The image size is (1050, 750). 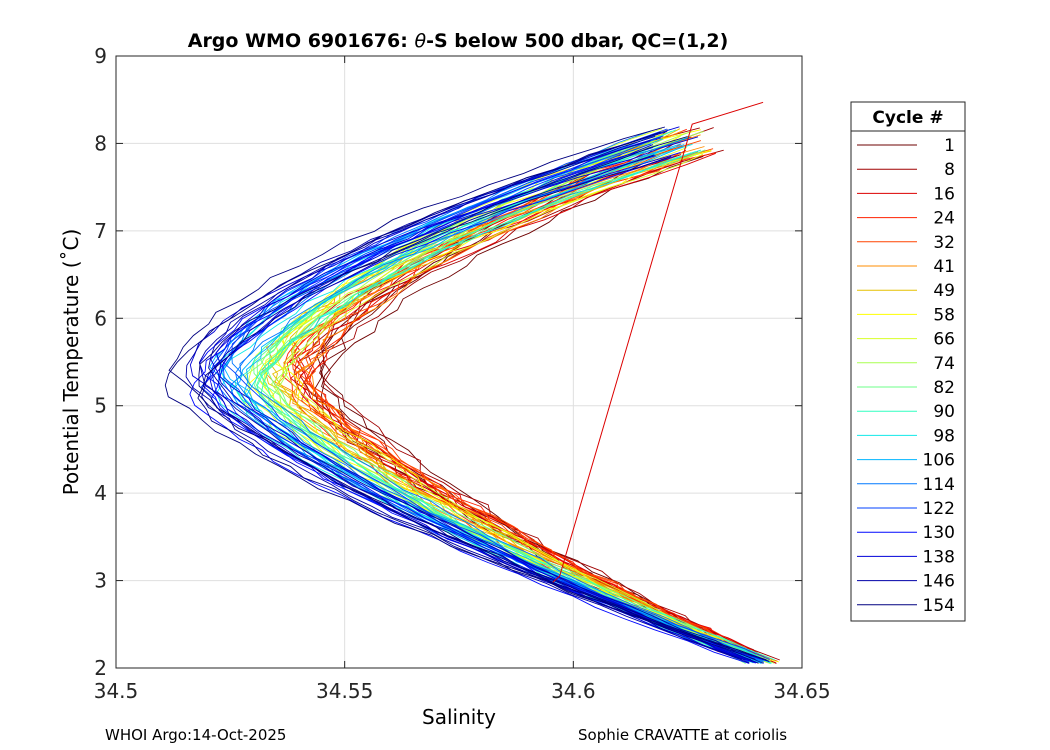 I want to click on x-tick-label: 34.5, so click(x=116, y=691).